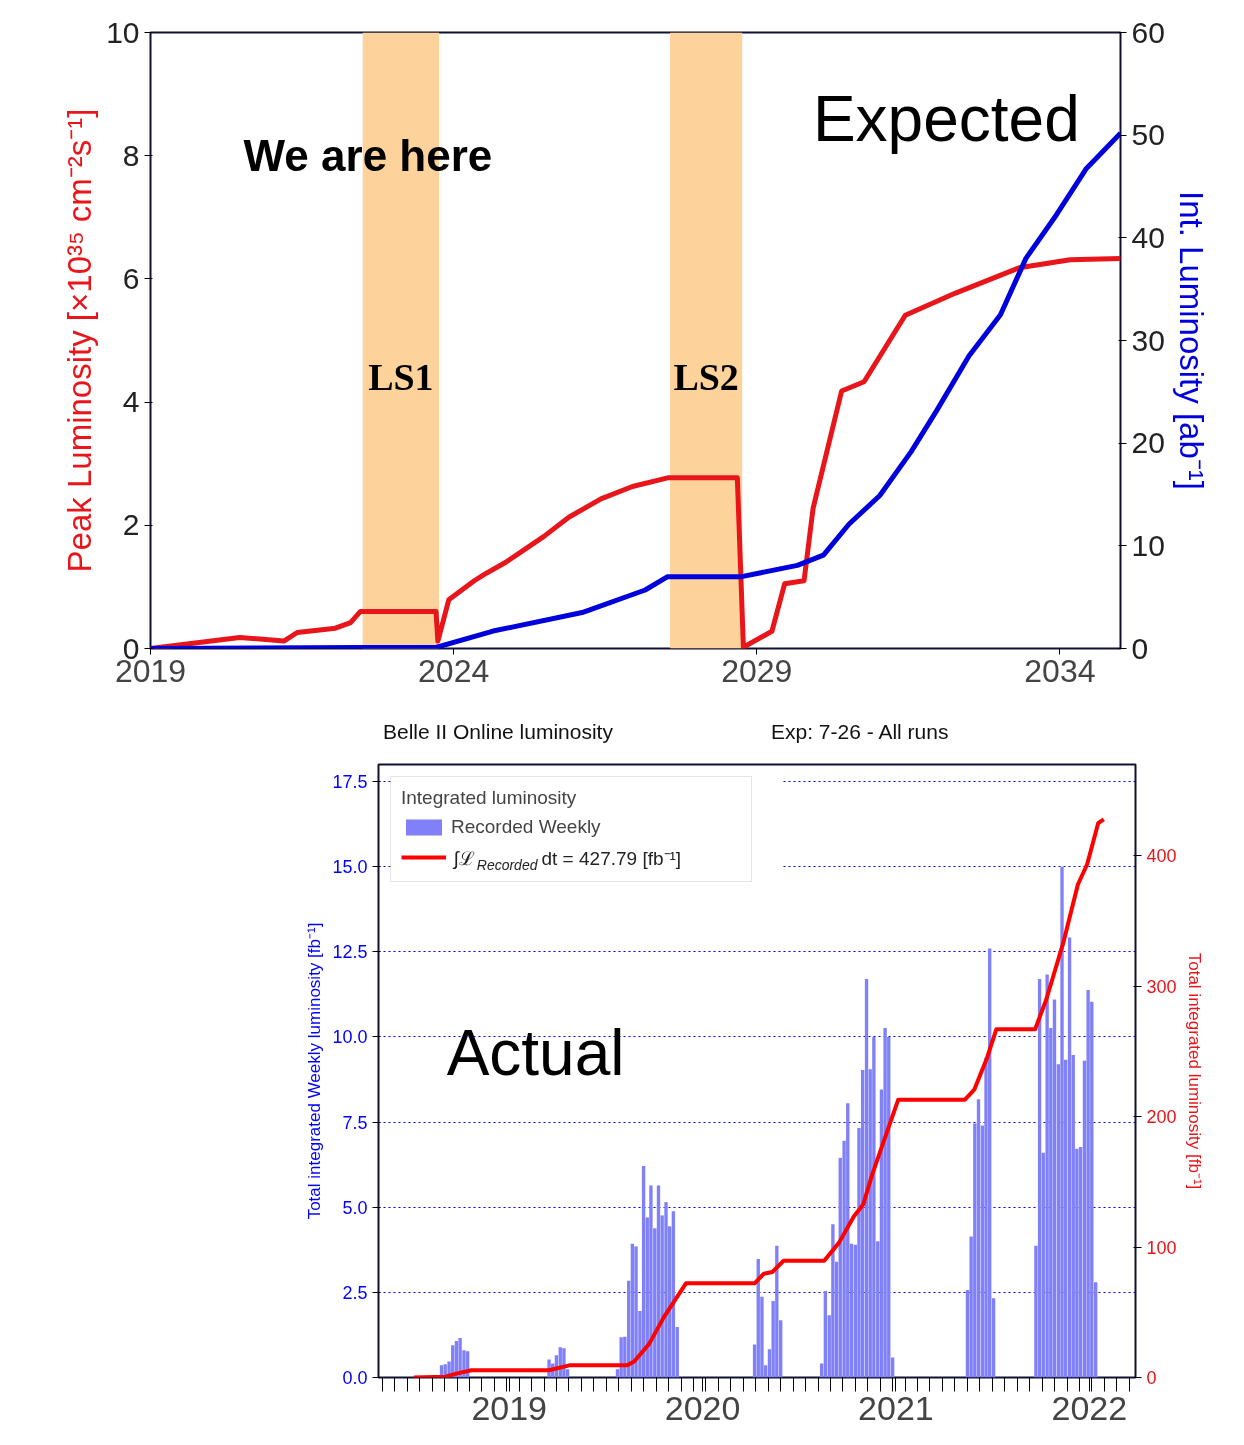  What do you see at coordinates (131, 525) in the screenshot?
I see `y-tick-label: 2` at bounding box center [131, 525].